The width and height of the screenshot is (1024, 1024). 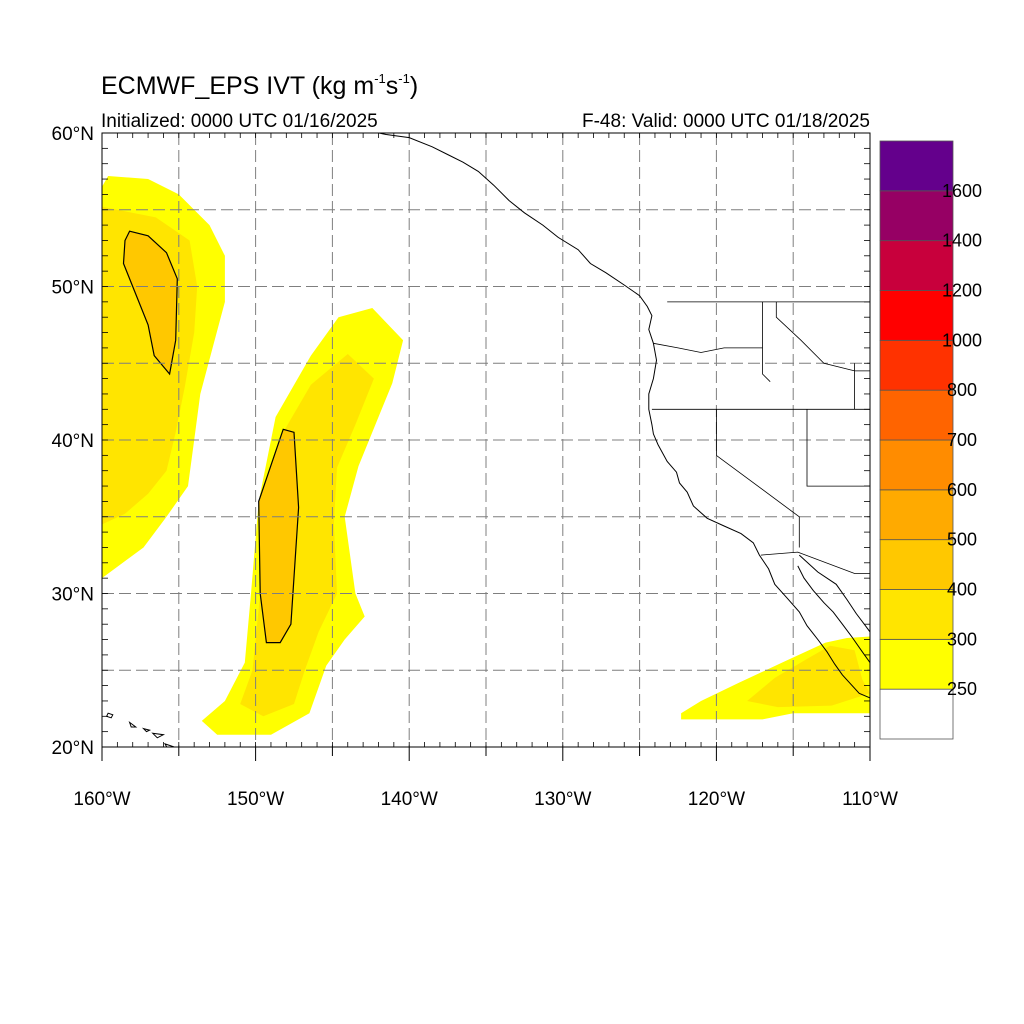 I want to click on lon-label: 150°W, so click(x=255, y=799).